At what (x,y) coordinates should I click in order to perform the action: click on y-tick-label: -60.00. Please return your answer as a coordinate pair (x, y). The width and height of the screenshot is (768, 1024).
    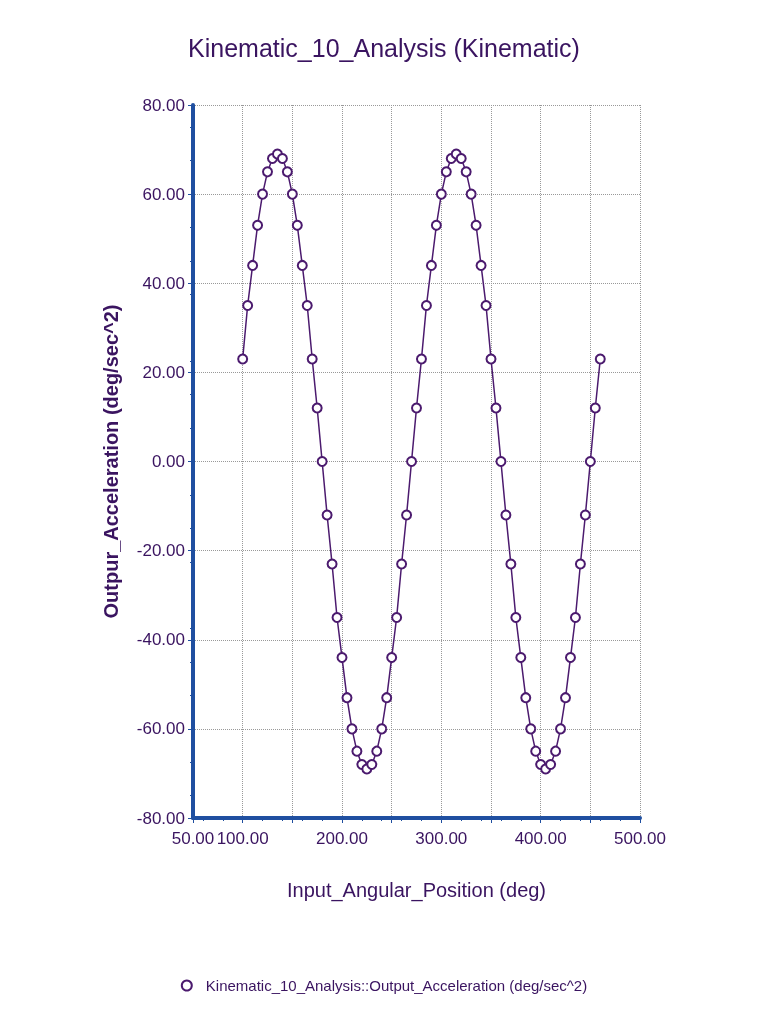
    Looking at the image, I should click on (160, 729).